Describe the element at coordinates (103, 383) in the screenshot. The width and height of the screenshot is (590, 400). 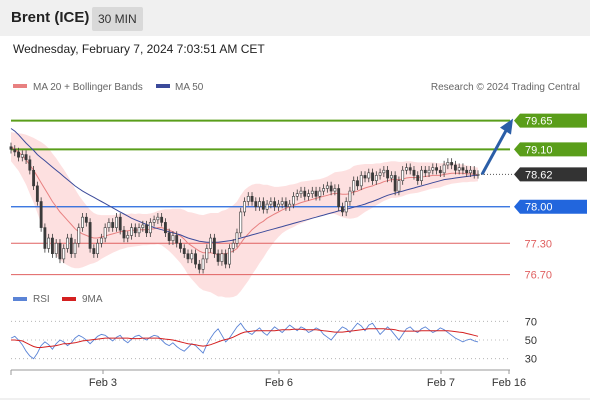
I see `x-tick-label: Feb 3` at that location.